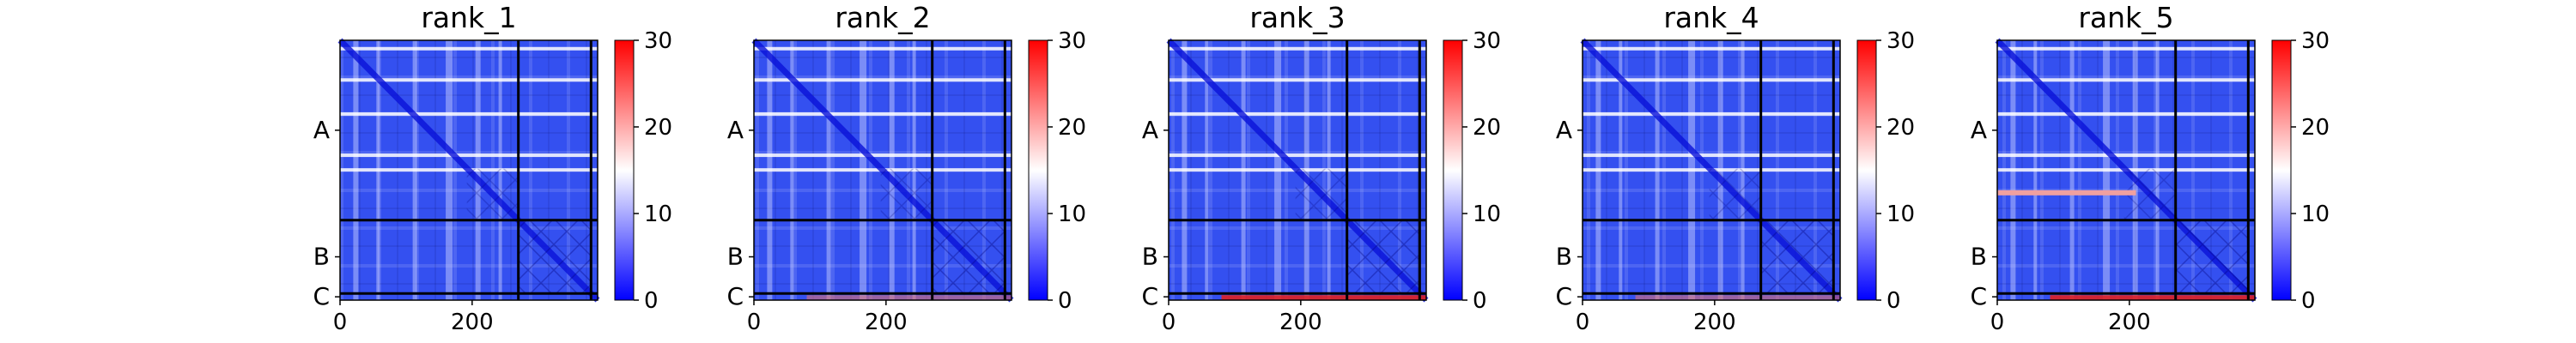 The image size is (2576, 343). Describe the element at coordinates (1711, 17) in the screenshot. I see `panel-title: rank_4` at that location.